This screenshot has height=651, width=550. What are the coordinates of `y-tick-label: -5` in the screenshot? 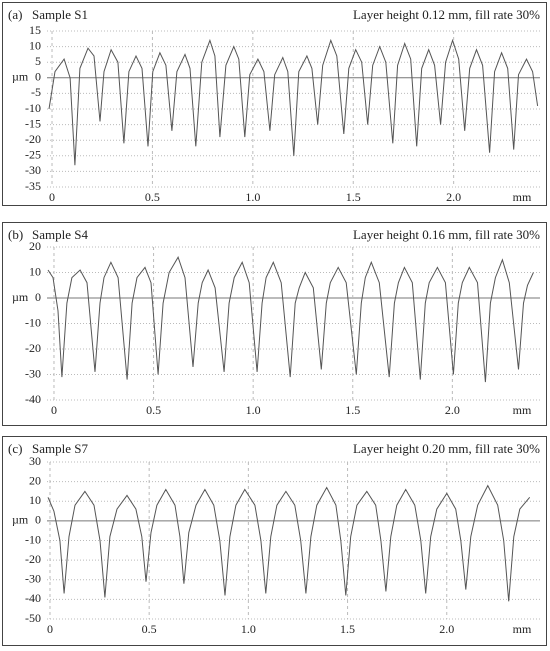 It's located at (36, 92).